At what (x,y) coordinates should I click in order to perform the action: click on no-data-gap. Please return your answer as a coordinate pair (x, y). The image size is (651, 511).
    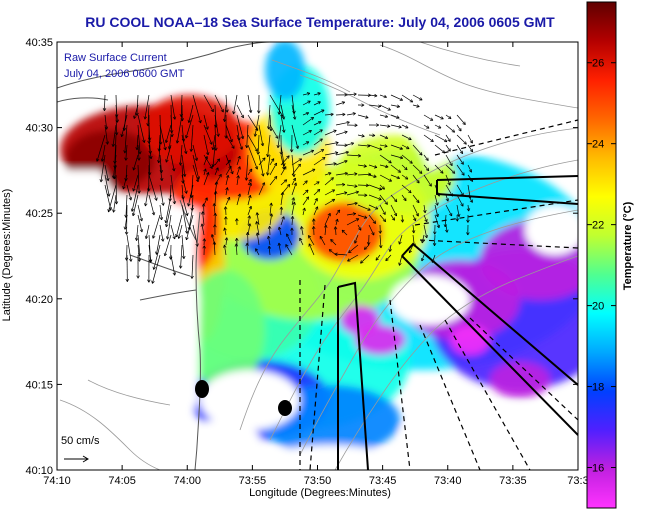
    Looking at the image, I should click on (220, 440).